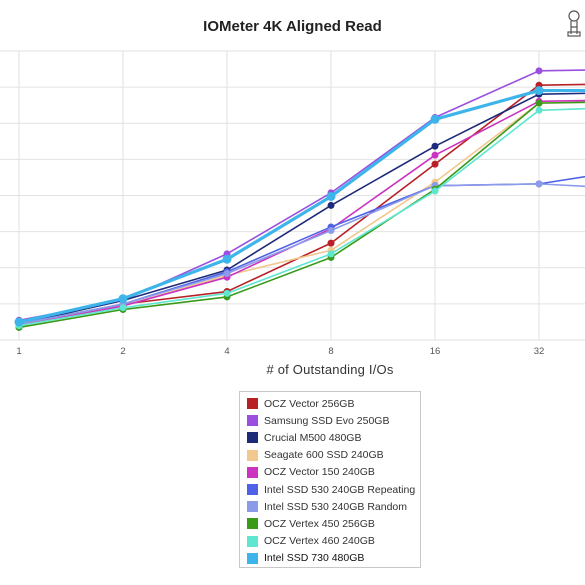 This screenshot has height=585, width=585. Describe the element at coordinates (319, 523) in the screenshot. I see `legend-label: OCZ Vertex 450 256GB` at that location.